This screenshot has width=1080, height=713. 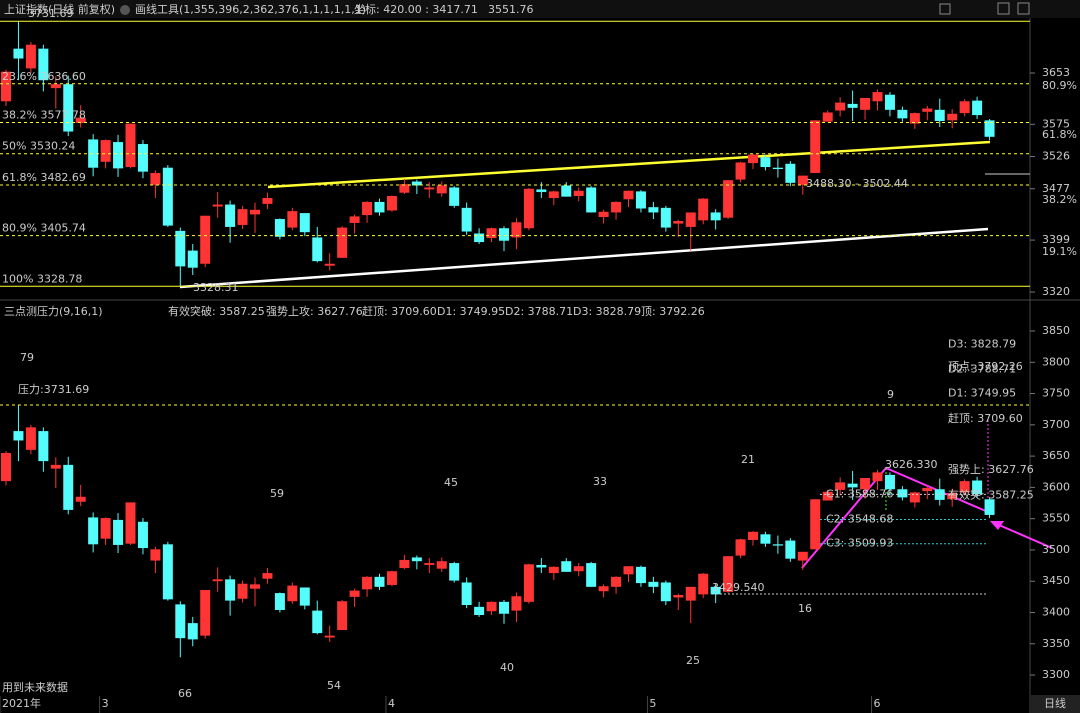 What do you see at coordinates (216, 287) in the screenshot?
I see `annotation: 3328.31` at bounding box center [216, 287].